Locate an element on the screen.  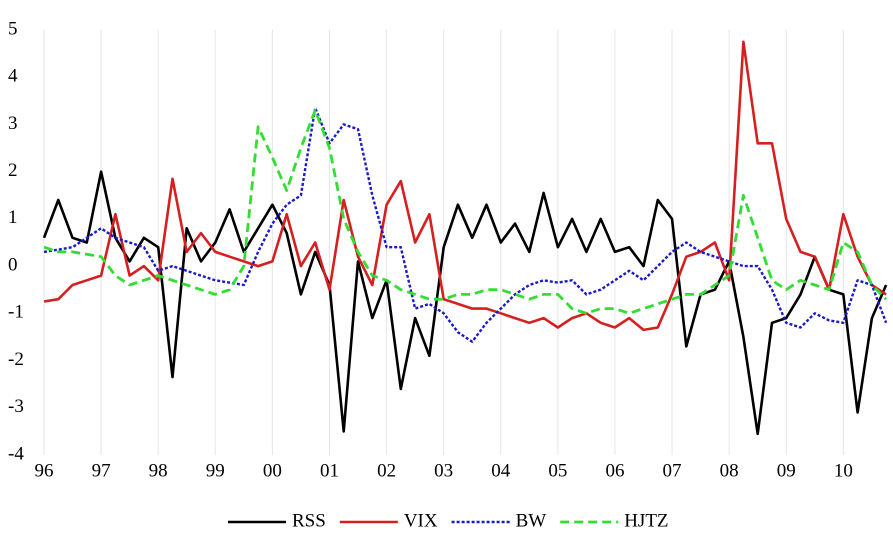
x-tick-label: 01 is located at coordinates (329, 470).